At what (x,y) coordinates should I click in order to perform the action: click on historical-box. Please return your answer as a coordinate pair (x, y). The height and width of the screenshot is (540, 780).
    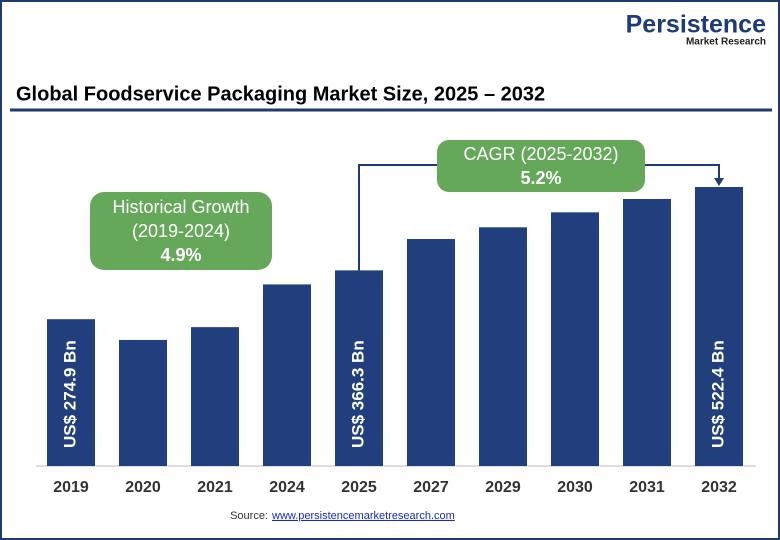
    Looking at the image, I should click on (181, 231).